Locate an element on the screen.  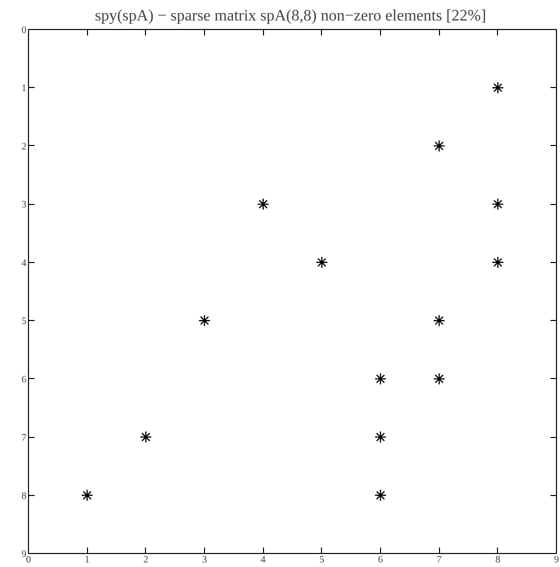
chart-title: spy(spA) − sparse matrix spA(8,8) non−zero elements [22%] is located at coordinates (290, 16).